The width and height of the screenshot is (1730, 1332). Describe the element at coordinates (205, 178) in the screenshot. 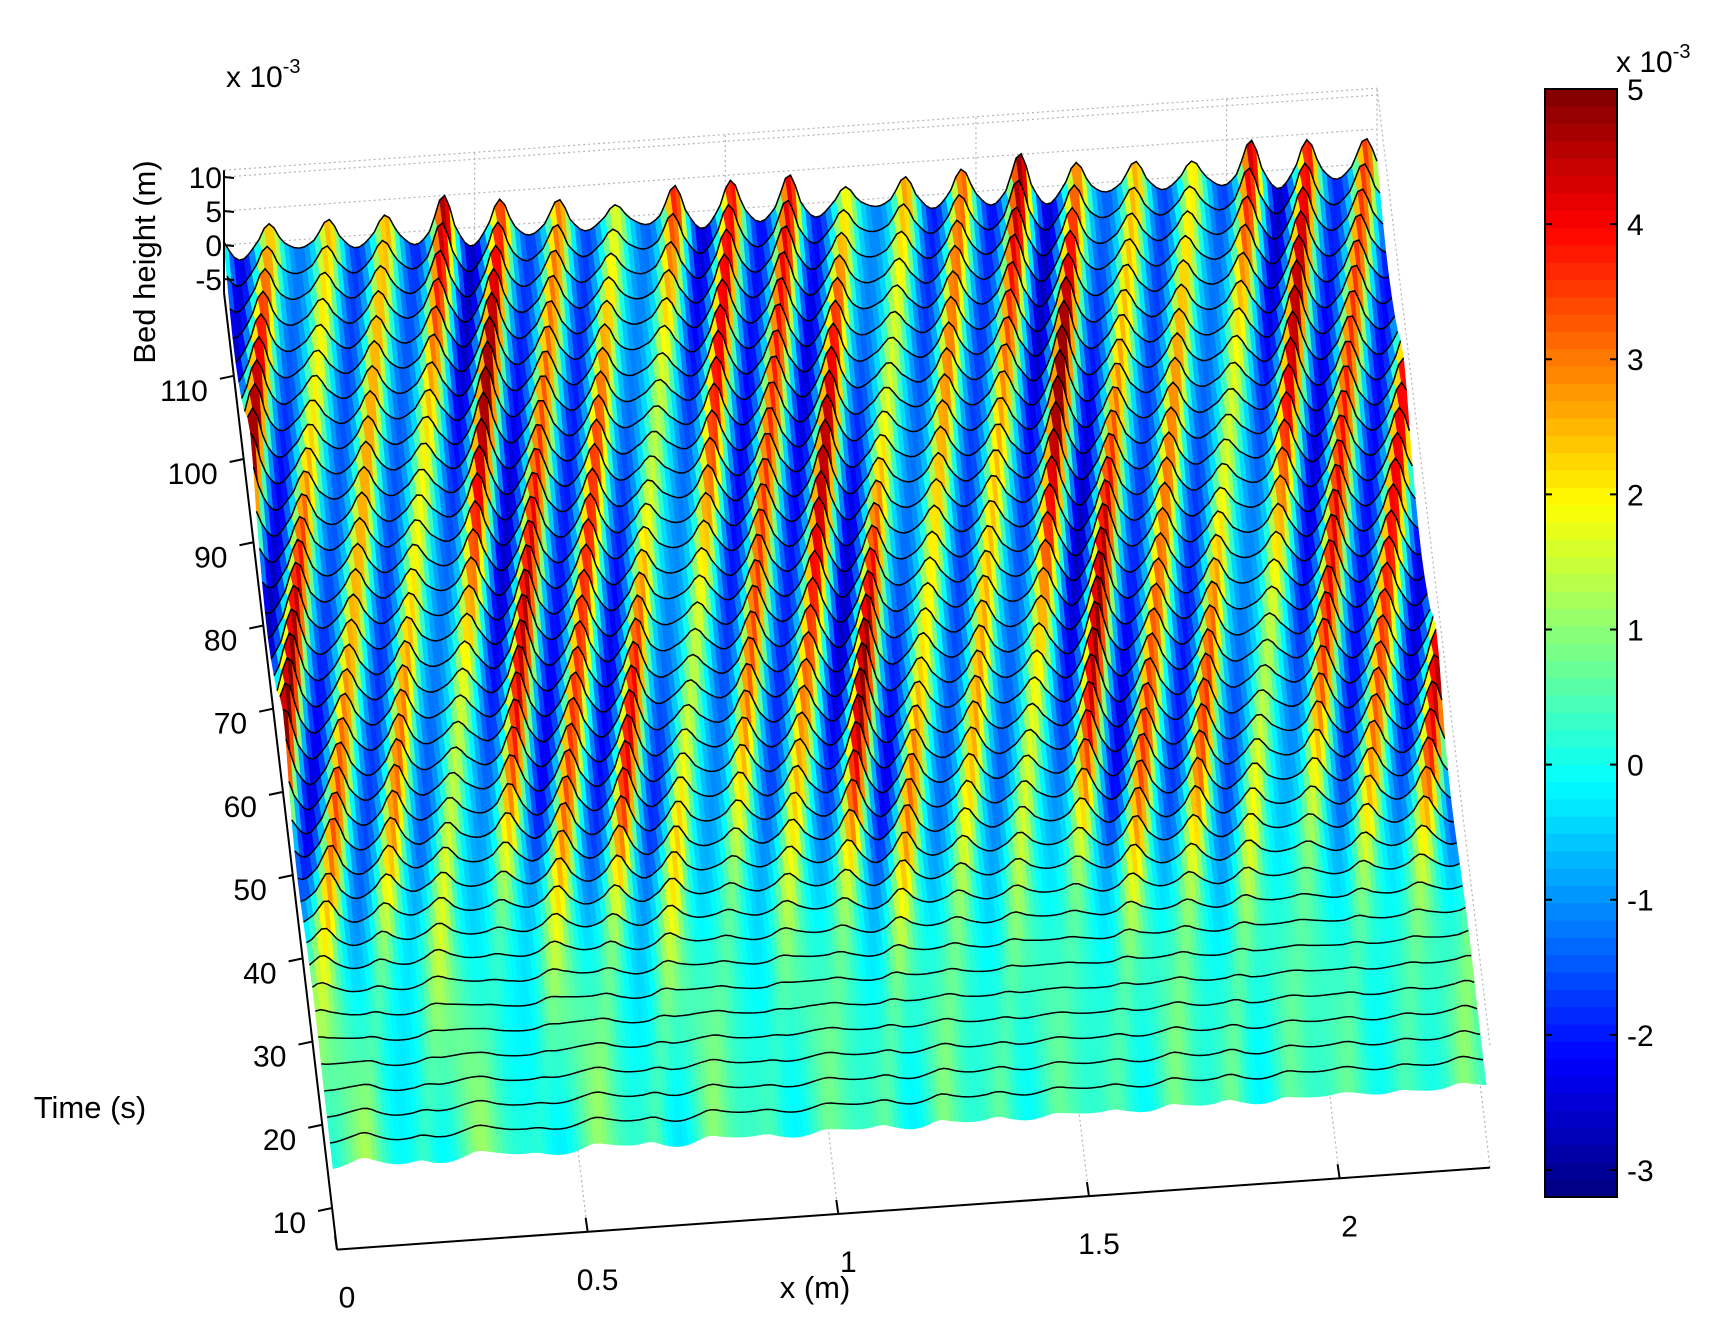

I see `z-tick-label: 10` at that location.